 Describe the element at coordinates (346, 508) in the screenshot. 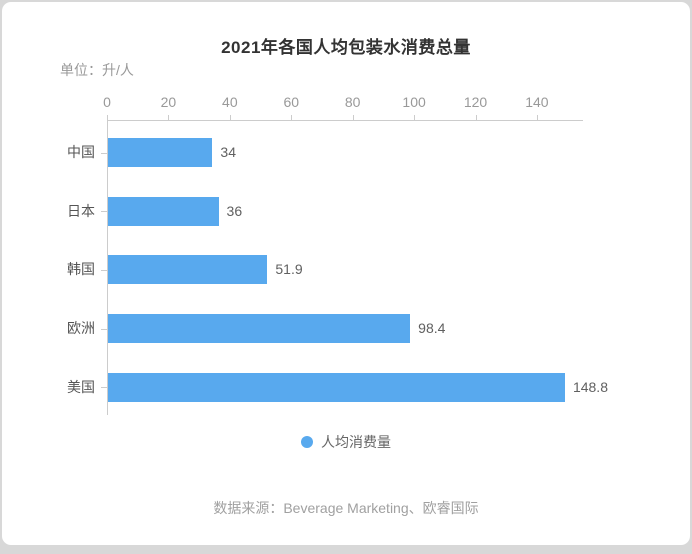

I see `data-source: 数据来源：Beverage Marketing、欧睿国际` at that location.